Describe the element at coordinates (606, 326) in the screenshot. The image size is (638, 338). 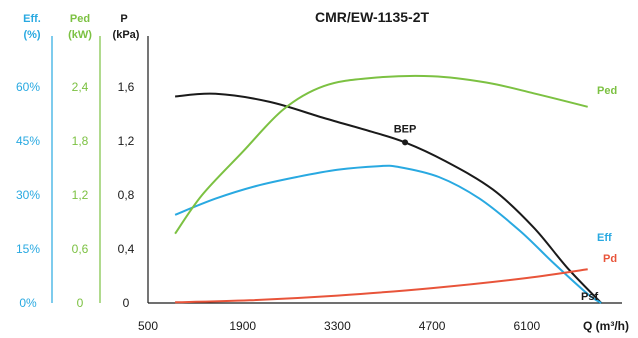
I see `x-axis-title: Q (m³/h)` at that location.